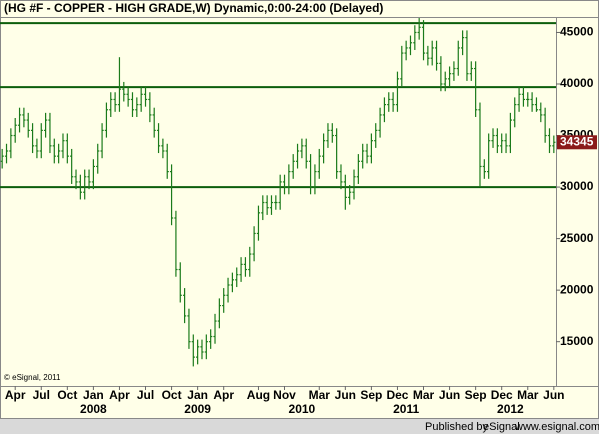  What do you see at coordinates (577, 341) in the screenshot?
I see `y-tick-label: 15000` at bounding box center [577, 341].